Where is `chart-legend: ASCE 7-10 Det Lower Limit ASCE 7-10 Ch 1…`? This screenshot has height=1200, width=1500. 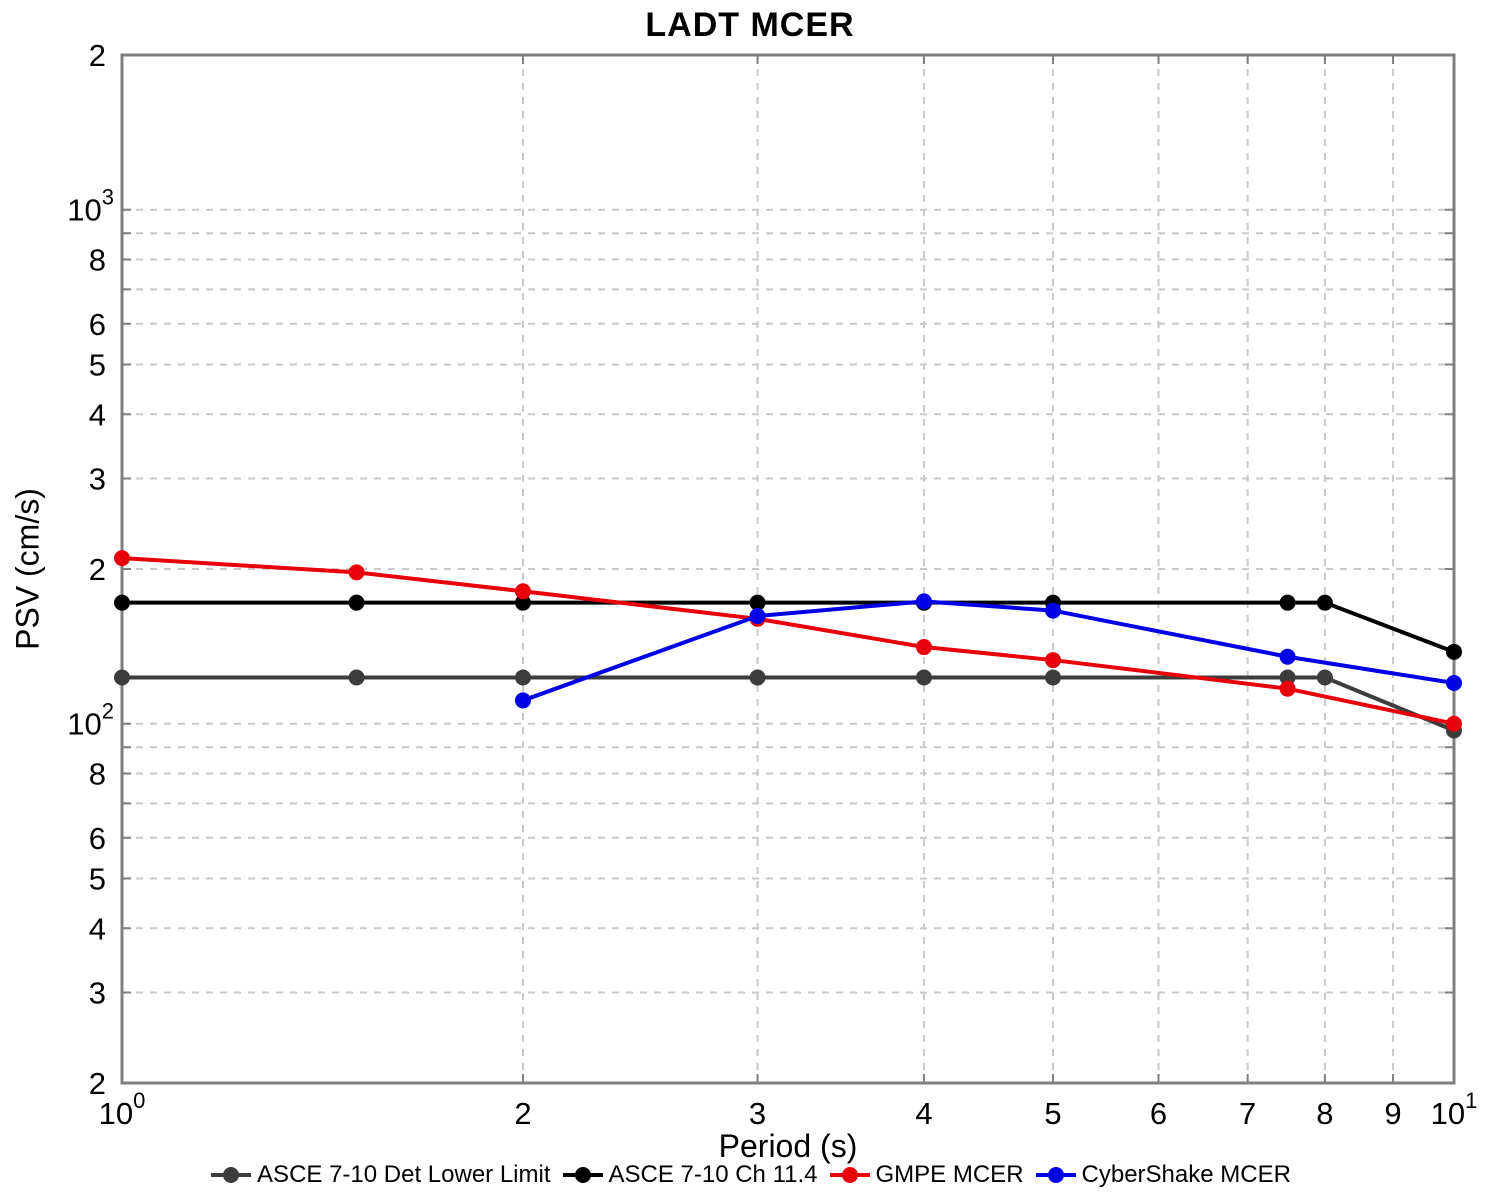
chart-legend: ASCE 7-10 Det Lower Limit ASCE 7-10 Ch 1… is located at coordinates (750, 1175).